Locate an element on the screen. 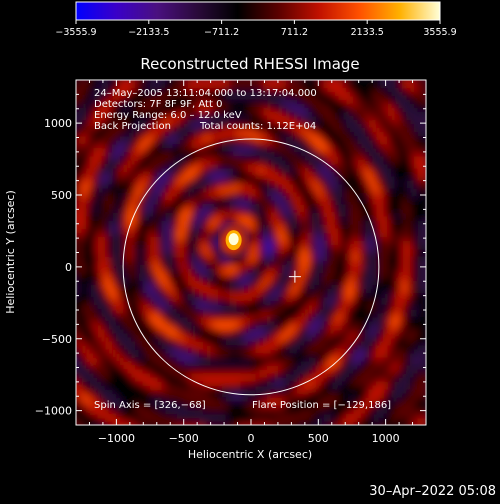 The height and width of the screenshot is (504, 500). chart-title: Reconstructed RHESSI Image is located at coordinates (249, 64).